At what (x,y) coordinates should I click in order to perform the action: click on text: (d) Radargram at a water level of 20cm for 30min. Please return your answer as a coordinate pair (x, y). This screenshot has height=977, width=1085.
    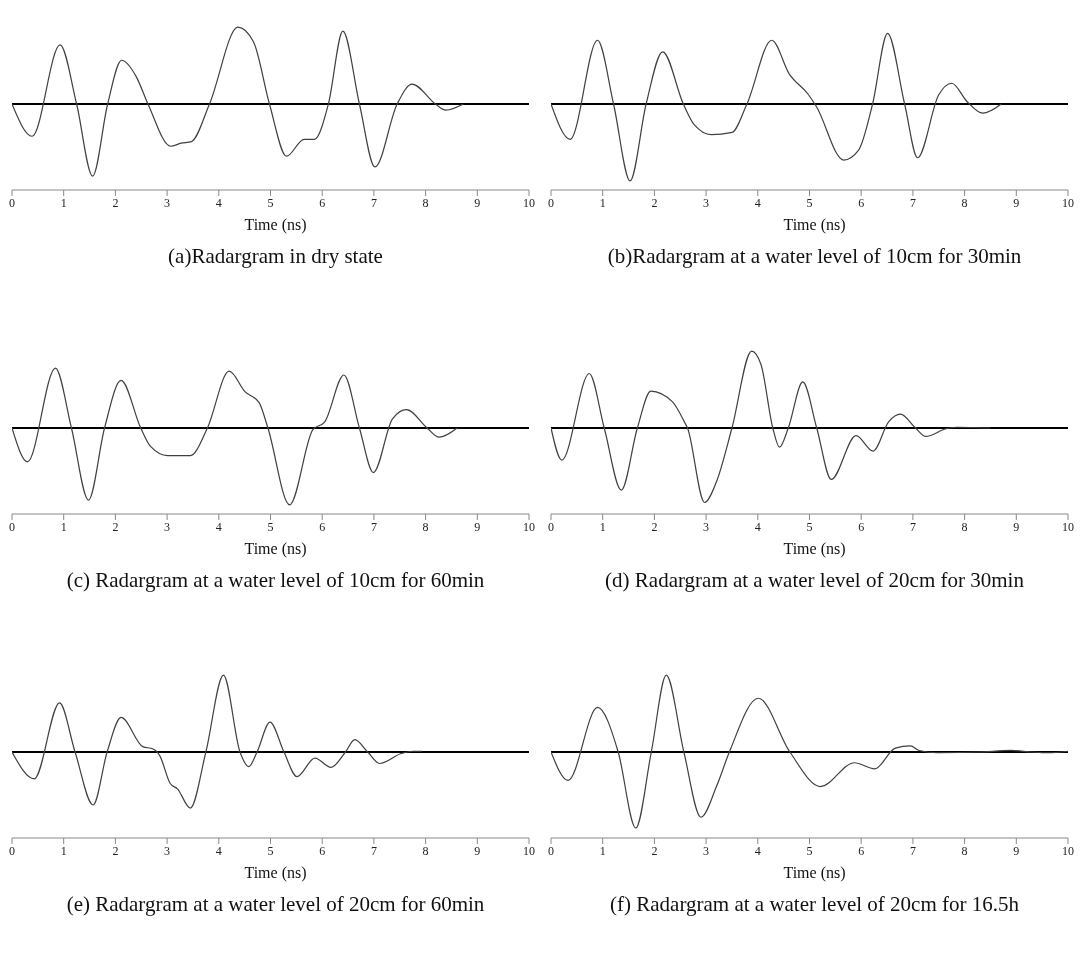
    Looking at the image, I should click on (814, 580).